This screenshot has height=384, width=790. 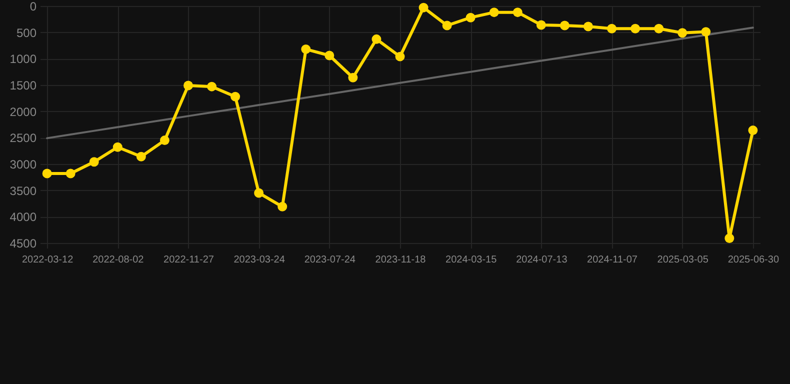 I want to click on y-tick-label: 1500, so click(x=23, y=85).